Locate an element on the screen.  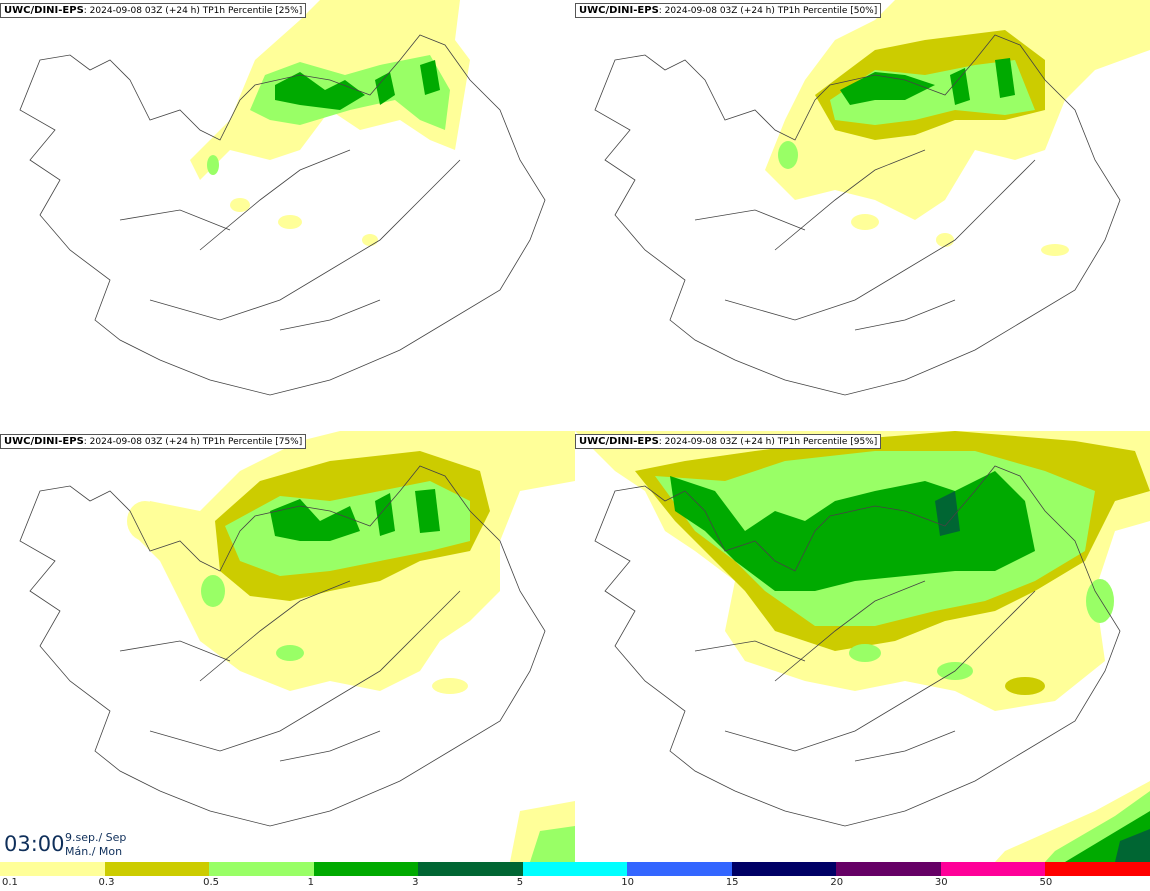
valid-time-box: 03:00 9.sep./ Sep Mán./ Mon is located at coordinates (66, 843).